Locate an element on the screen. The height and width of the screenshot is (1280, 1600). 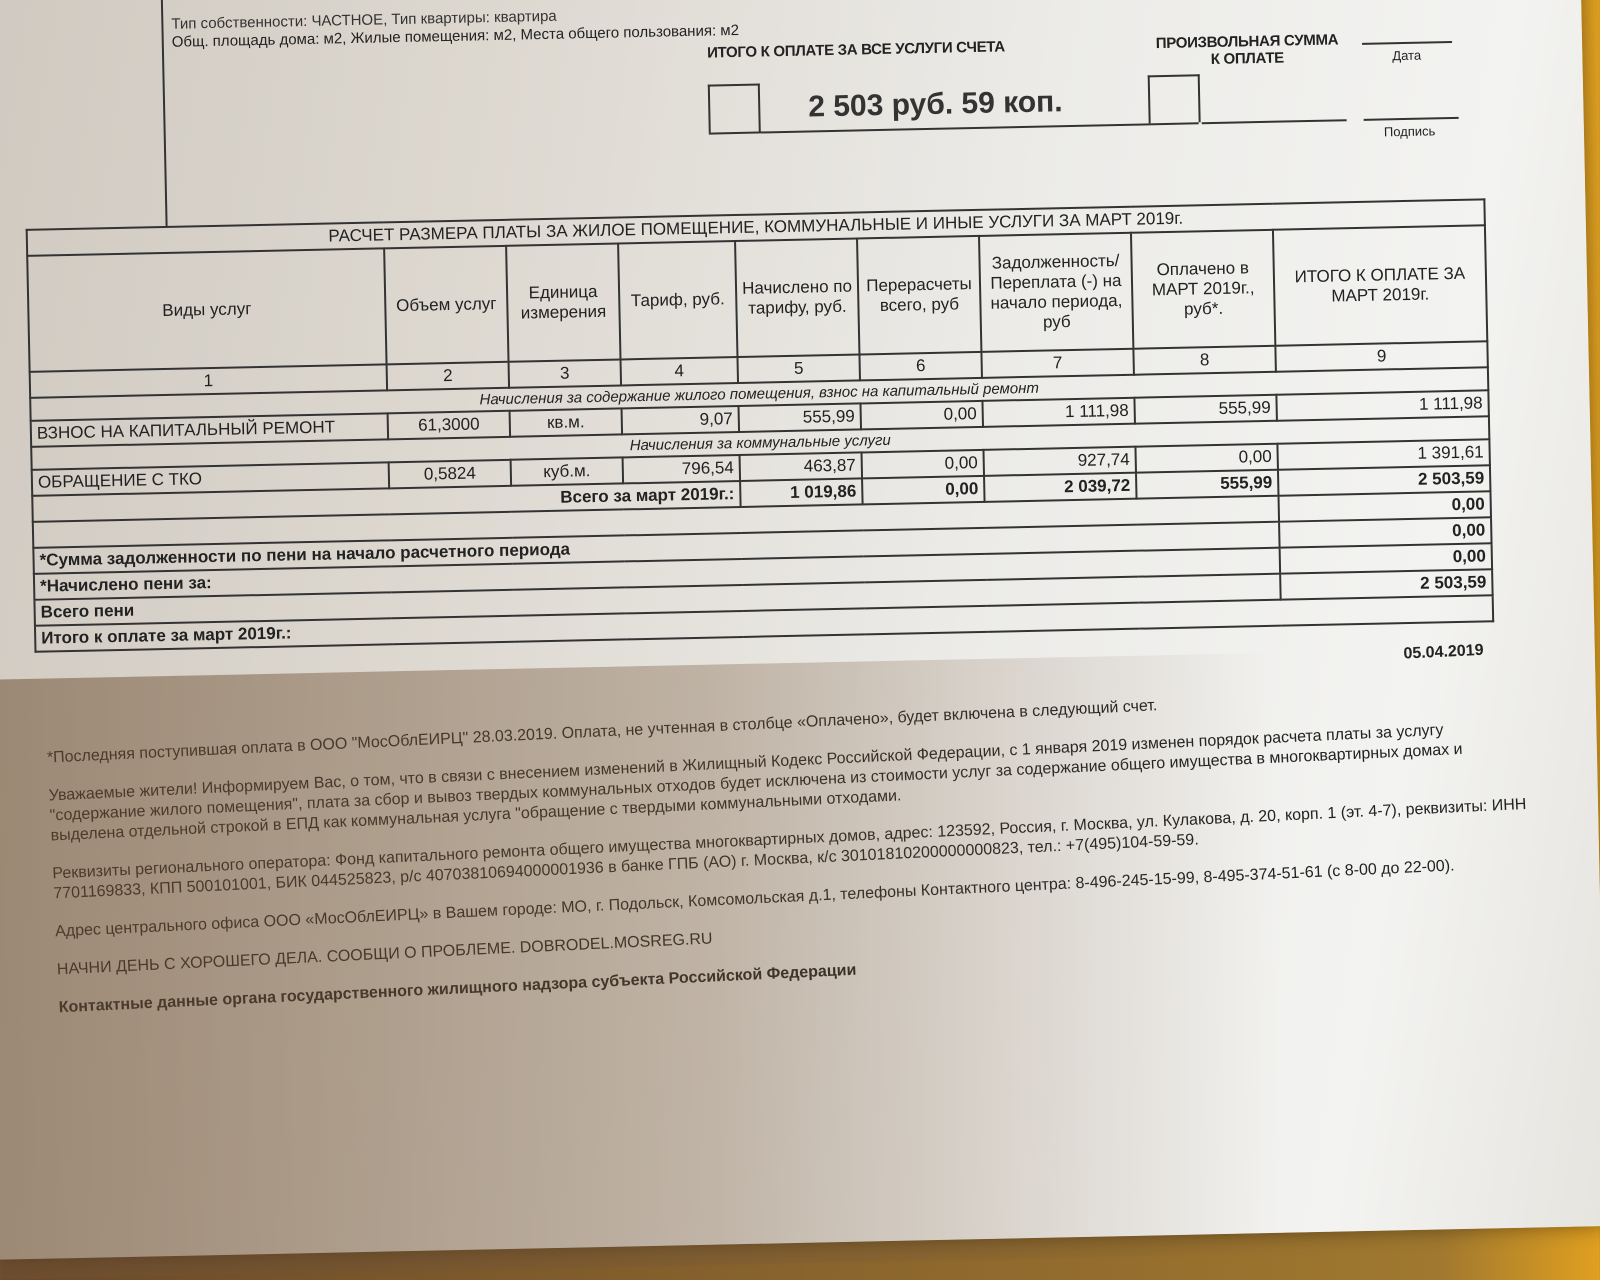
col-number: 8 is located at coordinates (1204, 360).